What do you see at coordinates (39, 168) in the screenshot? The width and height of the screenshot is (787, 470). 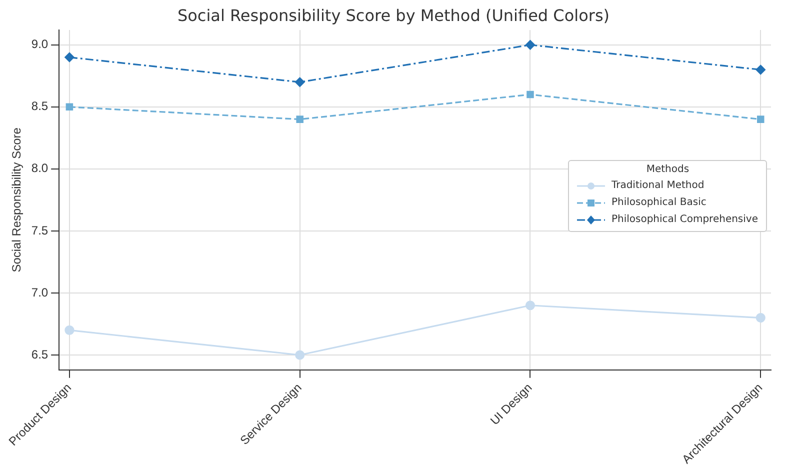 I see `y-tick-label: 8.0` at bounding box center [39, 168].